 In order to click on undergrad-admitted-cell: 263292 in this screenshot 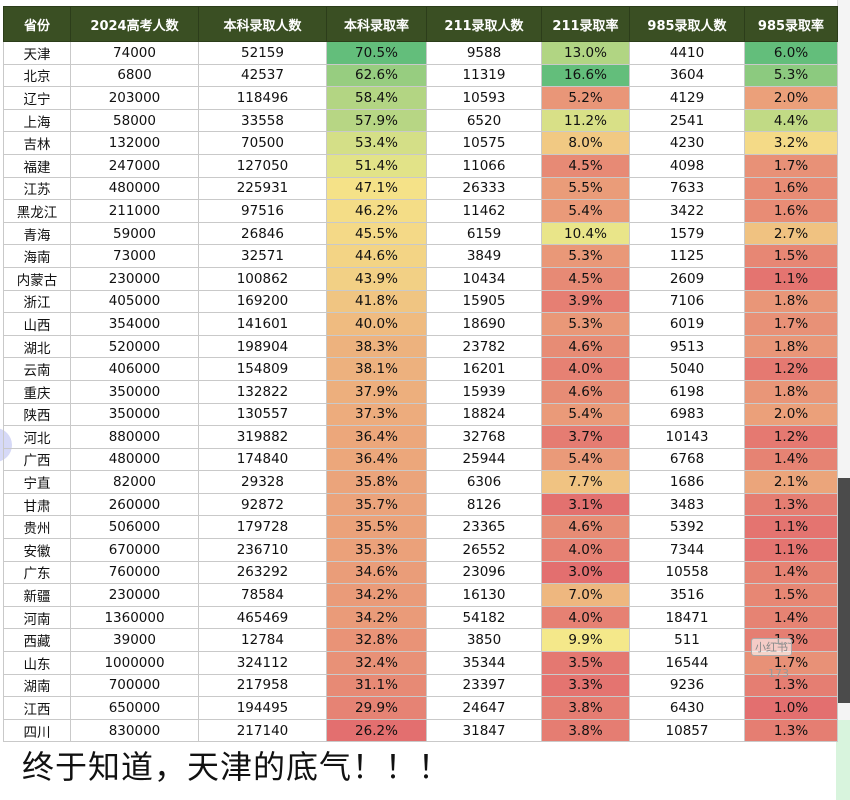, I will do `click(262, 572)`.